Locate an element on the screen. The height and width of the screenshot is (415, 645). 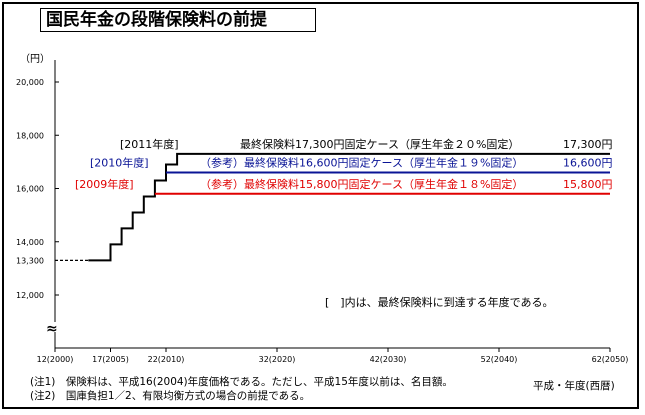
x-tick-label: 32(2020) is located at coordinates (277, 359).